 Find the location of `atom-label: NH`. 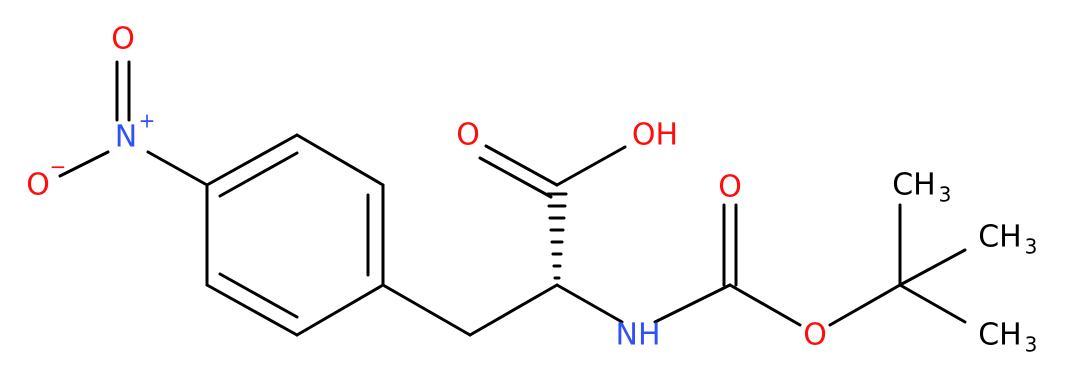

atom-label: NH is located at coordinates (638, 335).